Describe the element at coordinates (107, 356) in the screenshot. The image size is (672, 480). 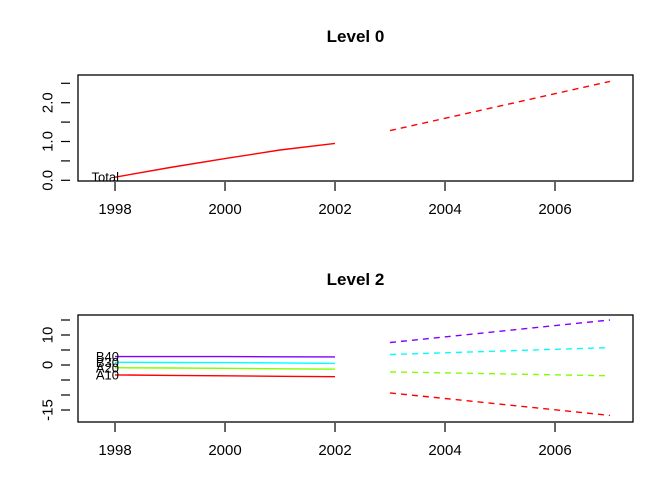
I see `series-label-B40: B40` at that location.